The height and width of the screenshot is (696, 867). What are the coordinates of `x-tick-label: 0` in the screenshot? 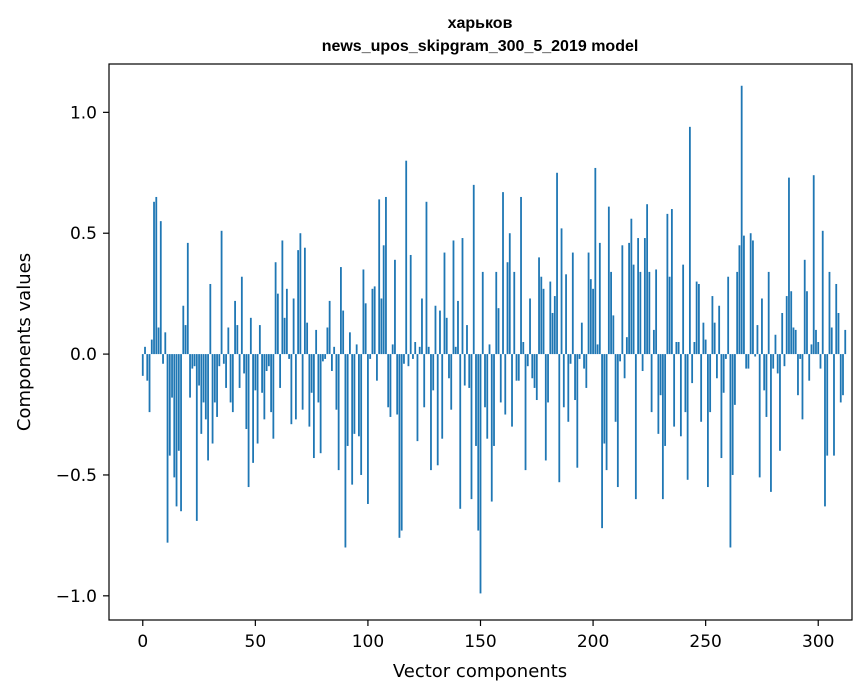 It's located at (142, 642).